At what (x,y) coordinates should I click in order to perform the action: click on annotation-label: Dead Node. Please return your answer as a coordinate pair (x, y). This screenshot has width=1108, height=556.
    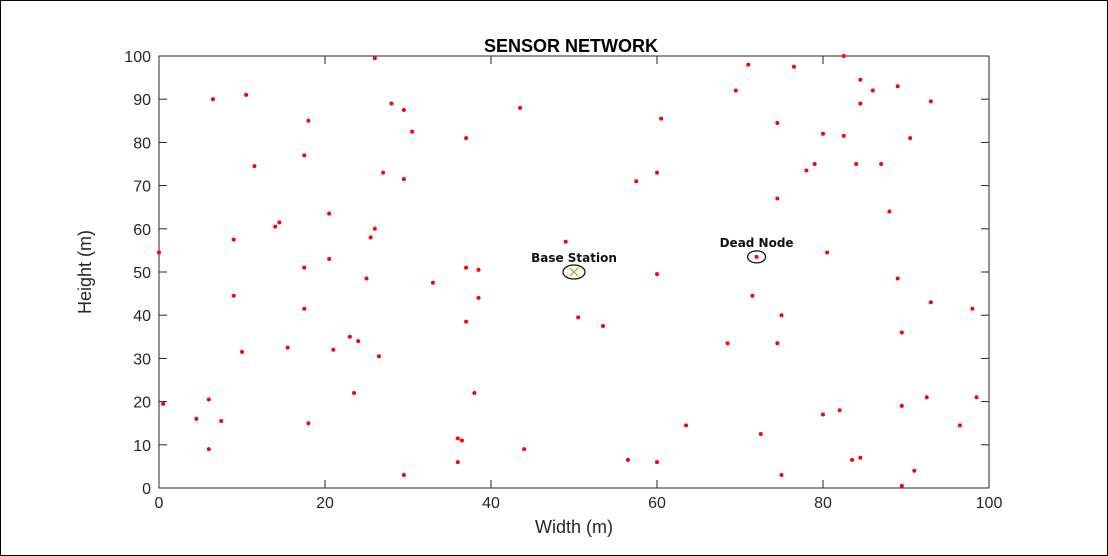
    Looking at the image, I should click on (757, 243).